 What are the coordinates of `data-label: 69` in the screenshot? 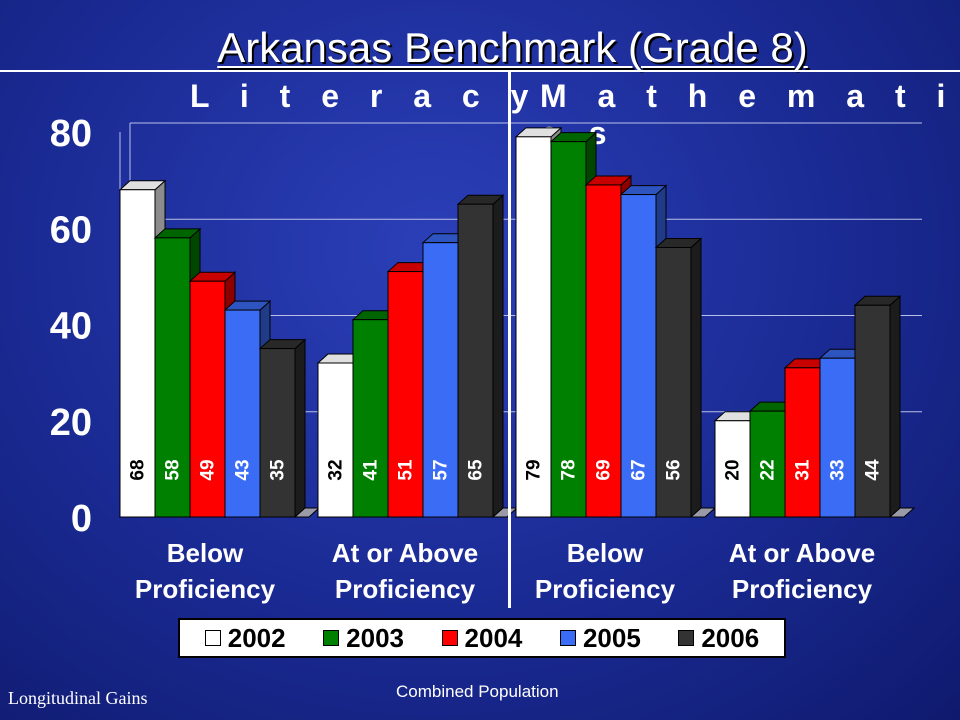 It's located at (604, 469).